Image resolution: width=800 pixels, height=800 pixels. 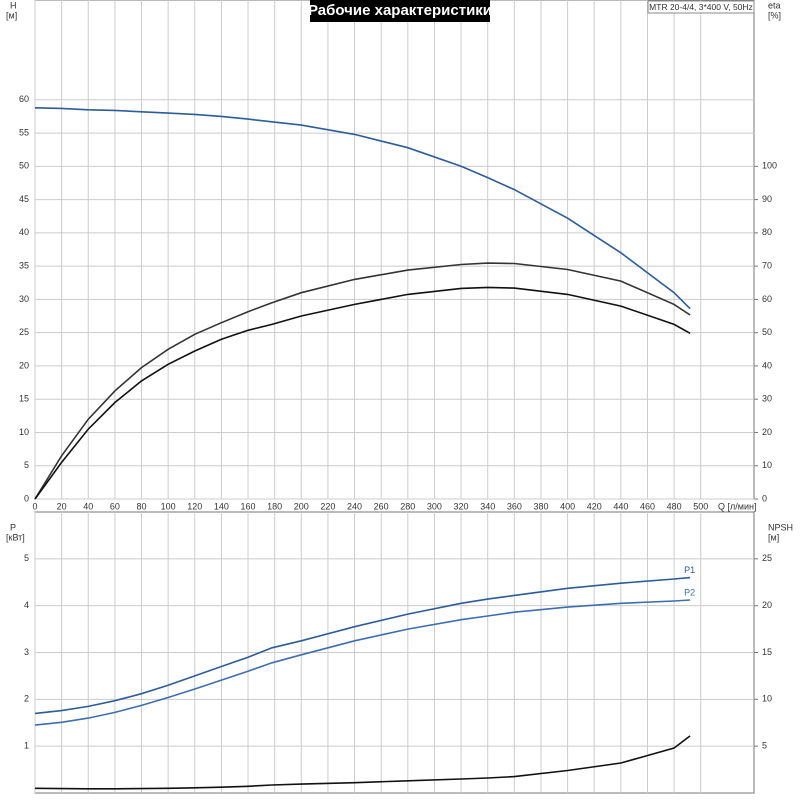 What do you see at coordinates (24, 399) in the screenshot?
I see `y-tick-label: 15` at bounding box center [24, 399].